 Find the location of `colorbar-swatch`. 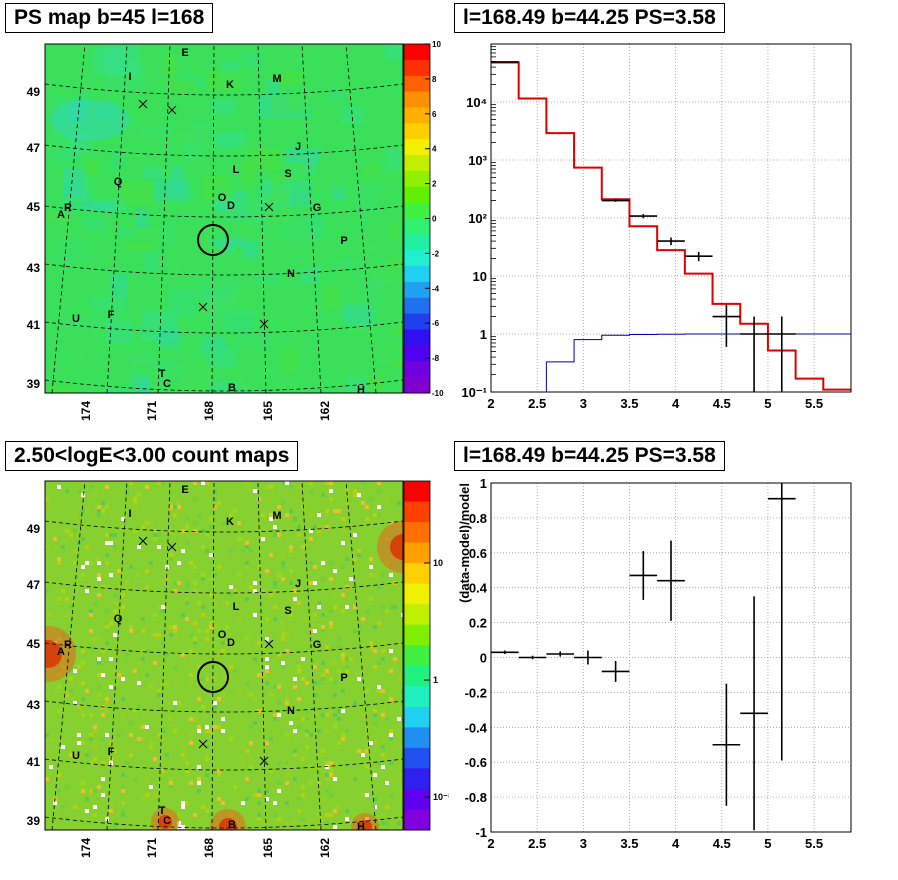

colorbar-swatch is located at coordinates (417, 512).